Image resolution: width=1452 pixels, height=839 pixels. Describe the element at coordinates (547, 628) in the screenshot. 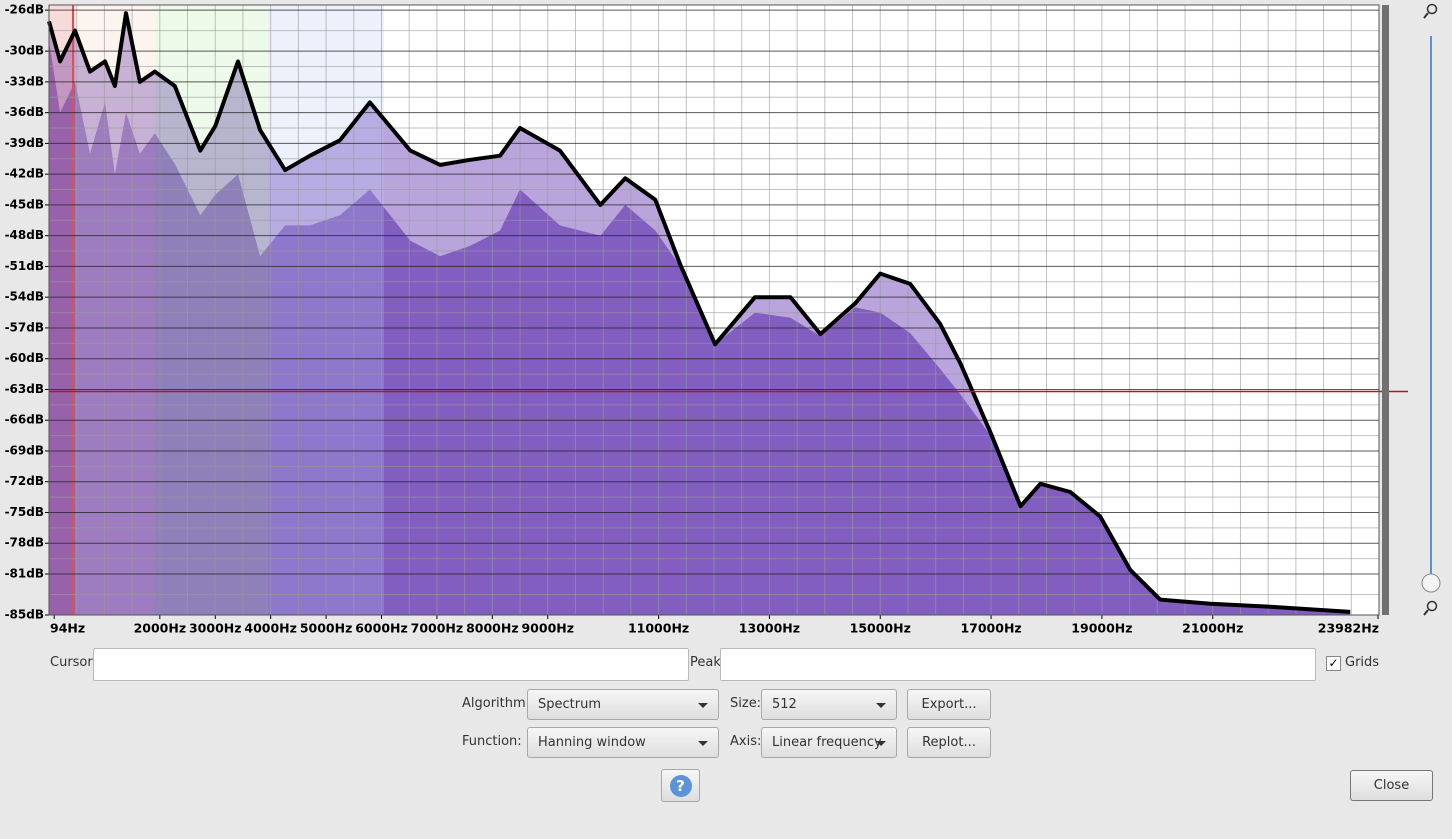

I see `x-tick-label: 9000Hz` at that location.